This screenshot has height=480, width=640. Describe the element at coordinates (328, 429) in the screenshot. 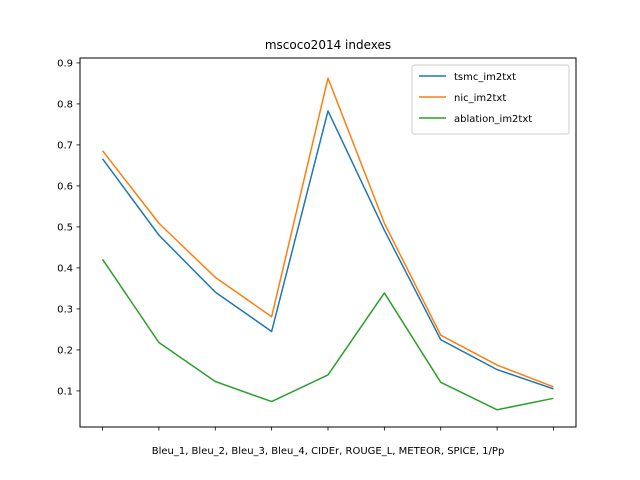

I see `x-axis` at that location.